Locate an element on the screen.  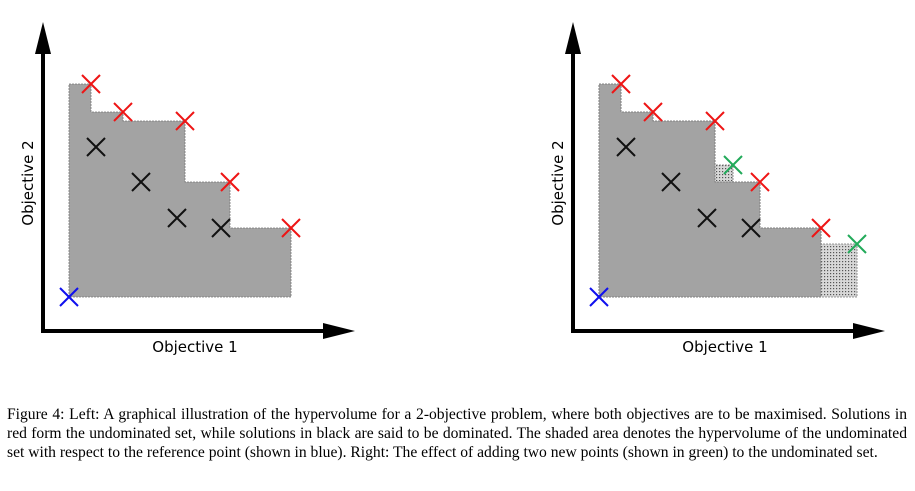
right-new-point-1-stroke-b is located at coordinates (733, 165).